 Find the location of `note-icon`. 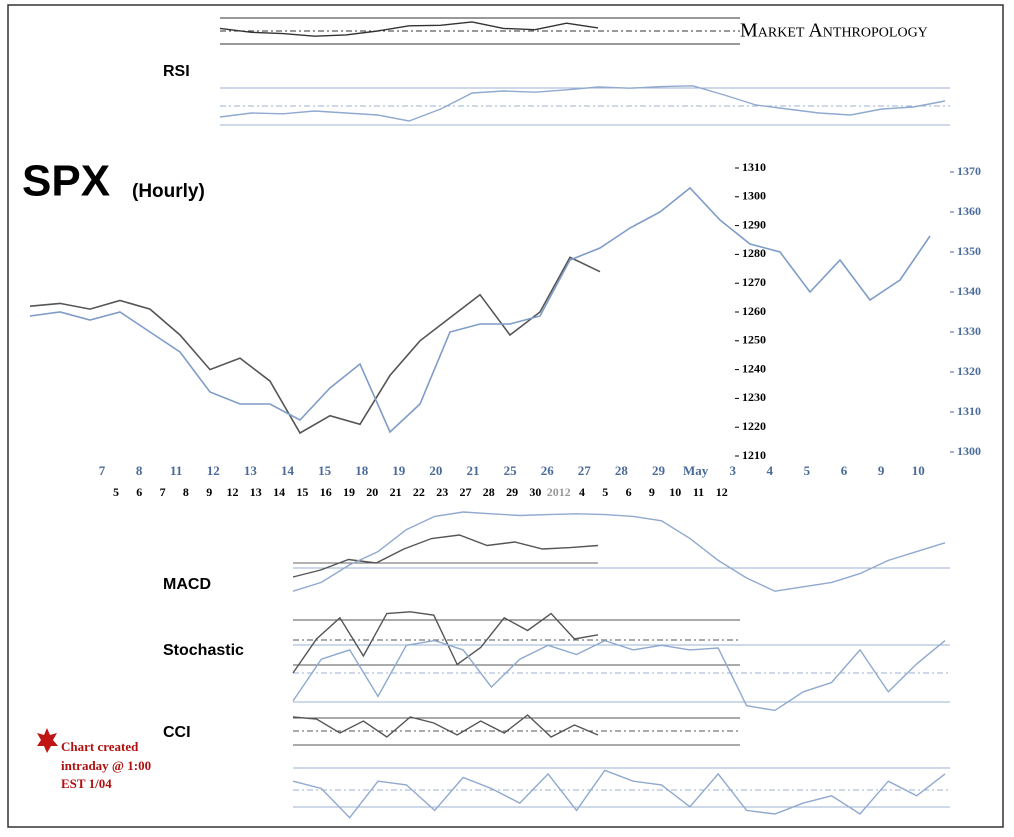

note-icon is located at coordinates (47, 740).